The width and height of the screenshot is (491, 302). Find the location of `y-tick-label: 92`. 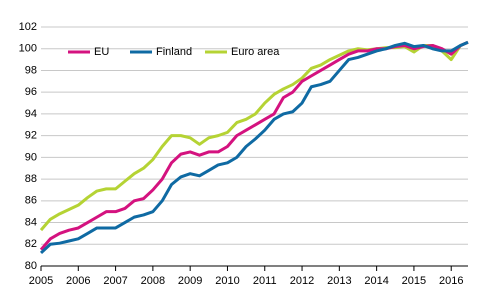

y-tick-label: 92 is located at coordinates (31, 136).